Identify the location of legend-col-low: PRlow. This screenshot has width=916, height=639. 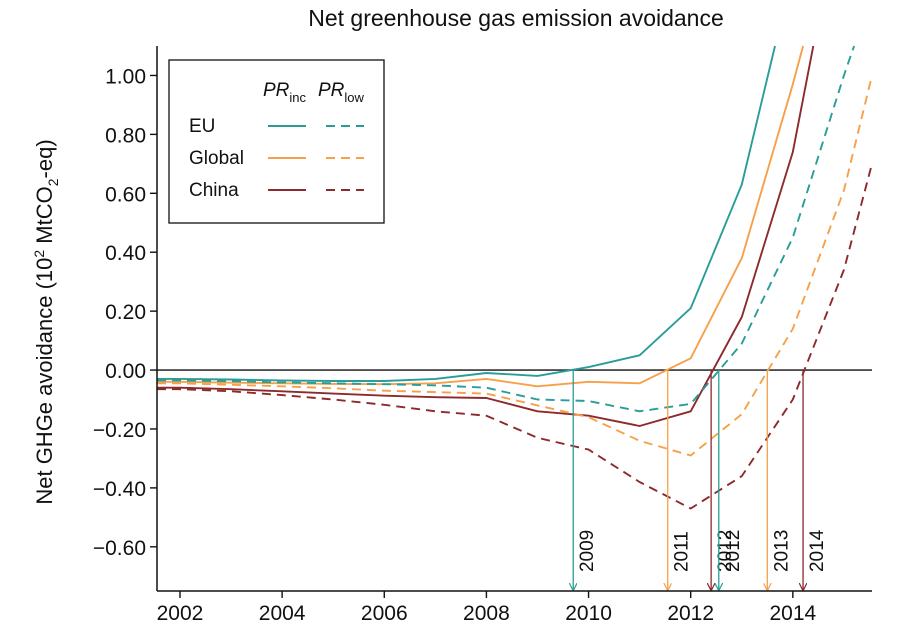
(341, 92).